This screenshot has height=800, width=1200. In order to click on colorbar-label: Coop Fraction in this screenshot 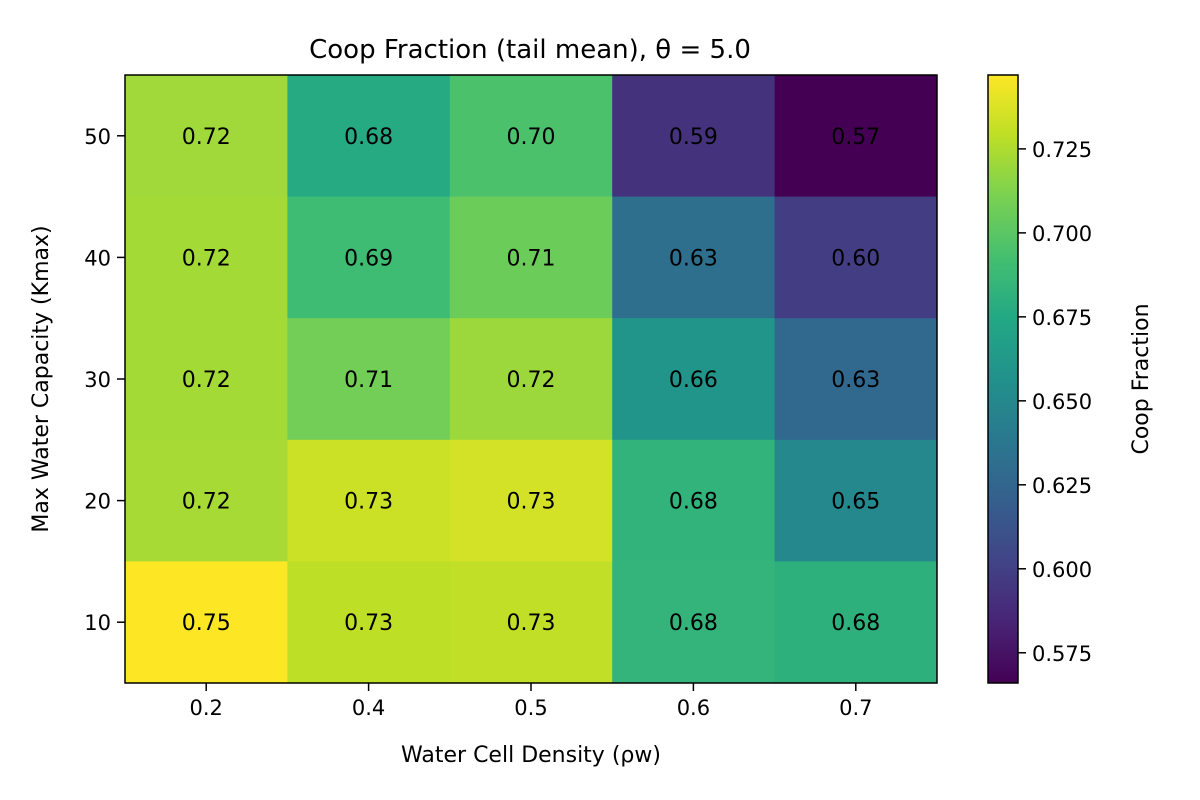, I will do `click(1141, 378)`.